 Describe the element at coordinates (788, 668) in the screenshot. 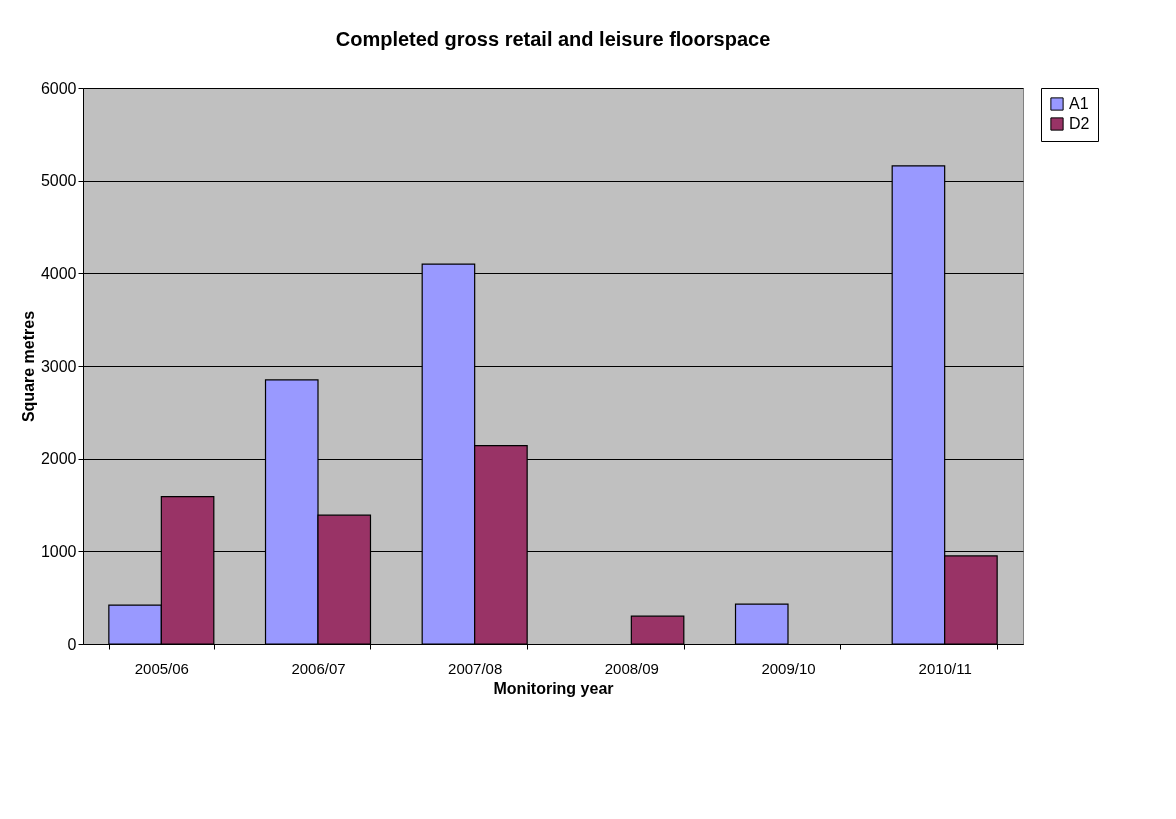

I see `x-tick-label: 2009/10` at that location.